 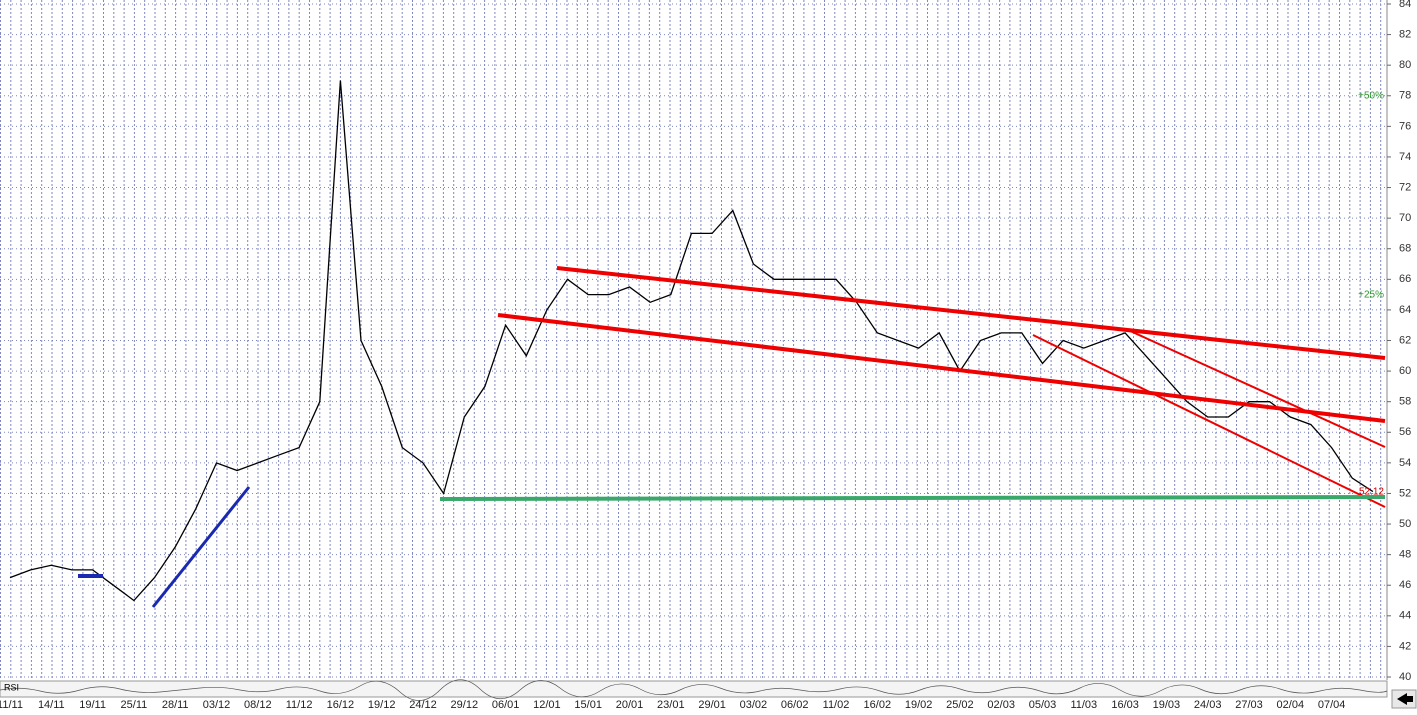 I want to click on x-tick-label: 07/04, so click(x=1332, y=705).